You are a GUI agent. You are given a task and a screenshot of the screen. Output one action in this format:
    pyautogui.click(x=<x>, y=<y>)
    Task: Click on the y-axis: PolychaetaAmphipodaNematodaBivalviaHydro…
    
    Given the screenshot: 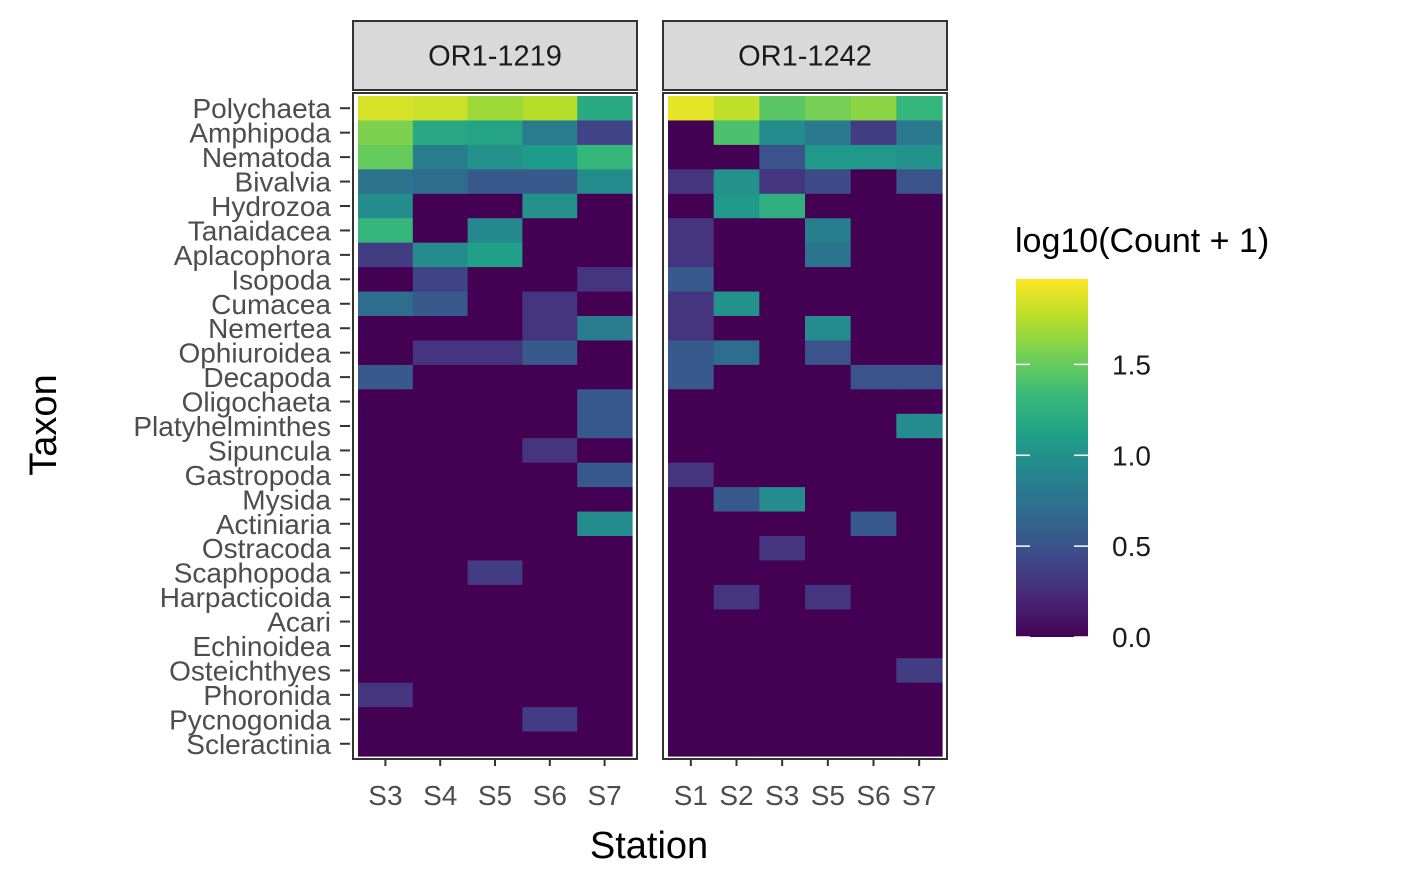 What is the action you would take?
    pyautogui.click(x=241, y=426)
    